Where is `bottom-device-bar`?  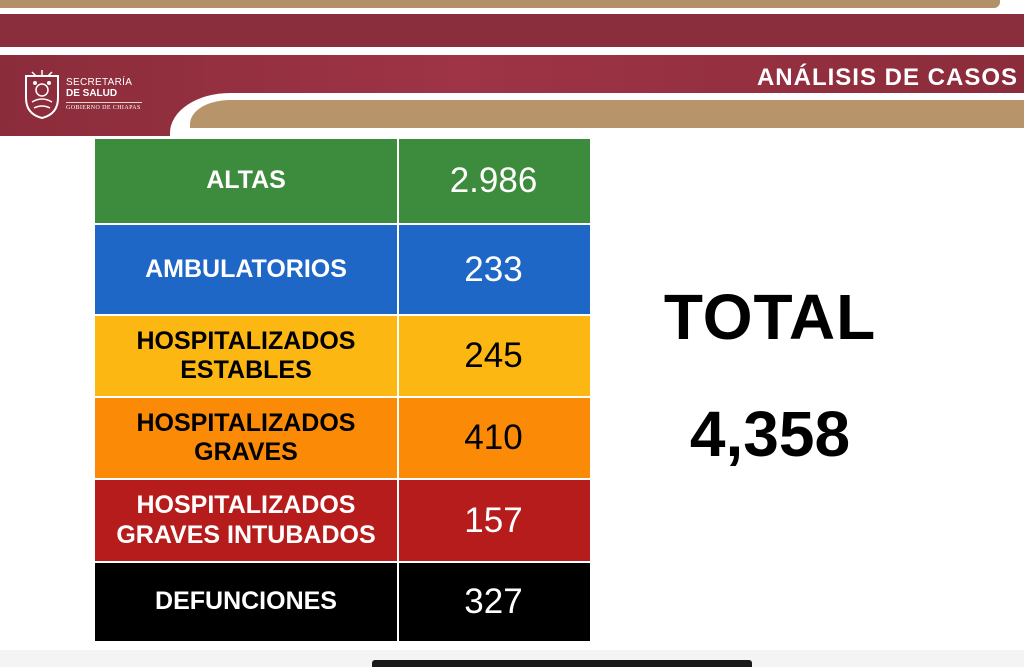 bottom-device-bar is located at coordinates (562, 663).